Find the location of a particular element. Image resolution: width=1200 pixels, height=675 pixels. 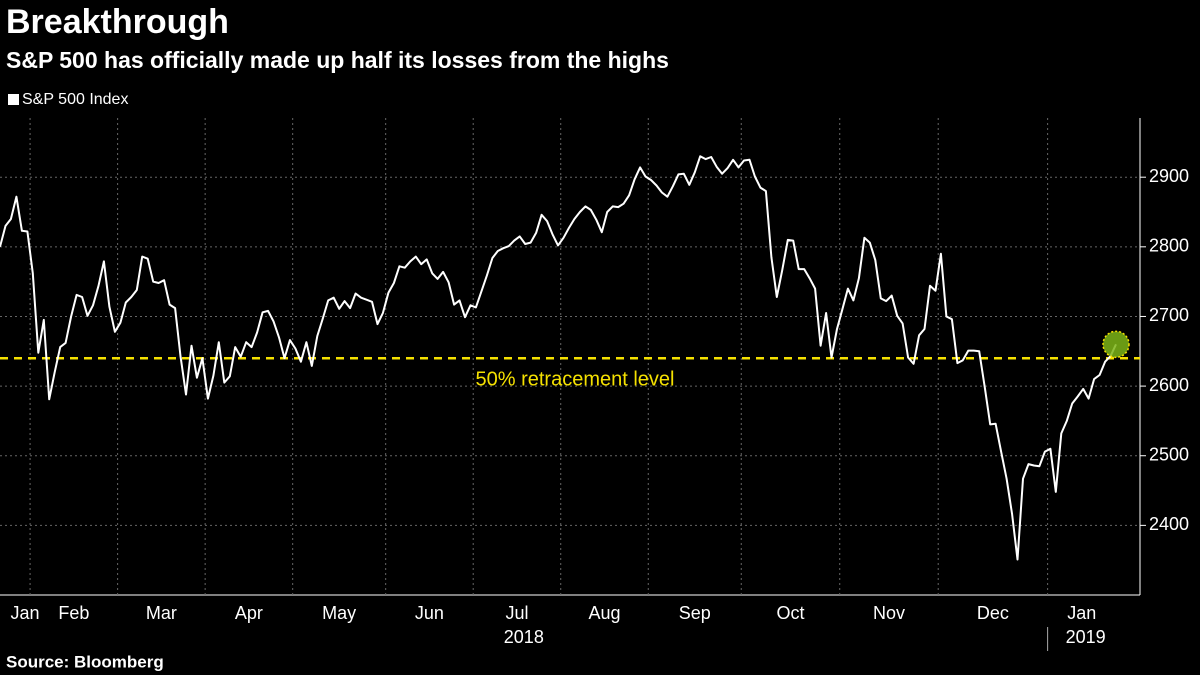

y-tick-label: 2900 is located at coordinates (1169, 176).